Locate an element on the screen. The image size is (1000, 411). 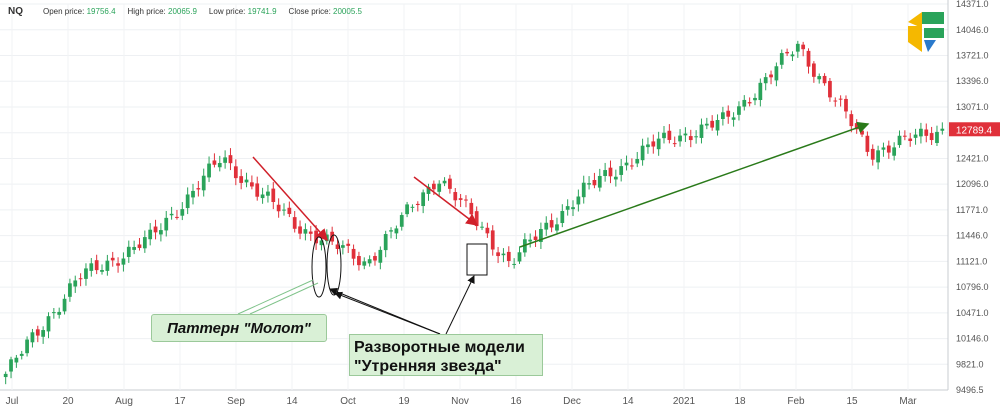
y-tick-label: 14046.0 is located at coordinates (972, 30).